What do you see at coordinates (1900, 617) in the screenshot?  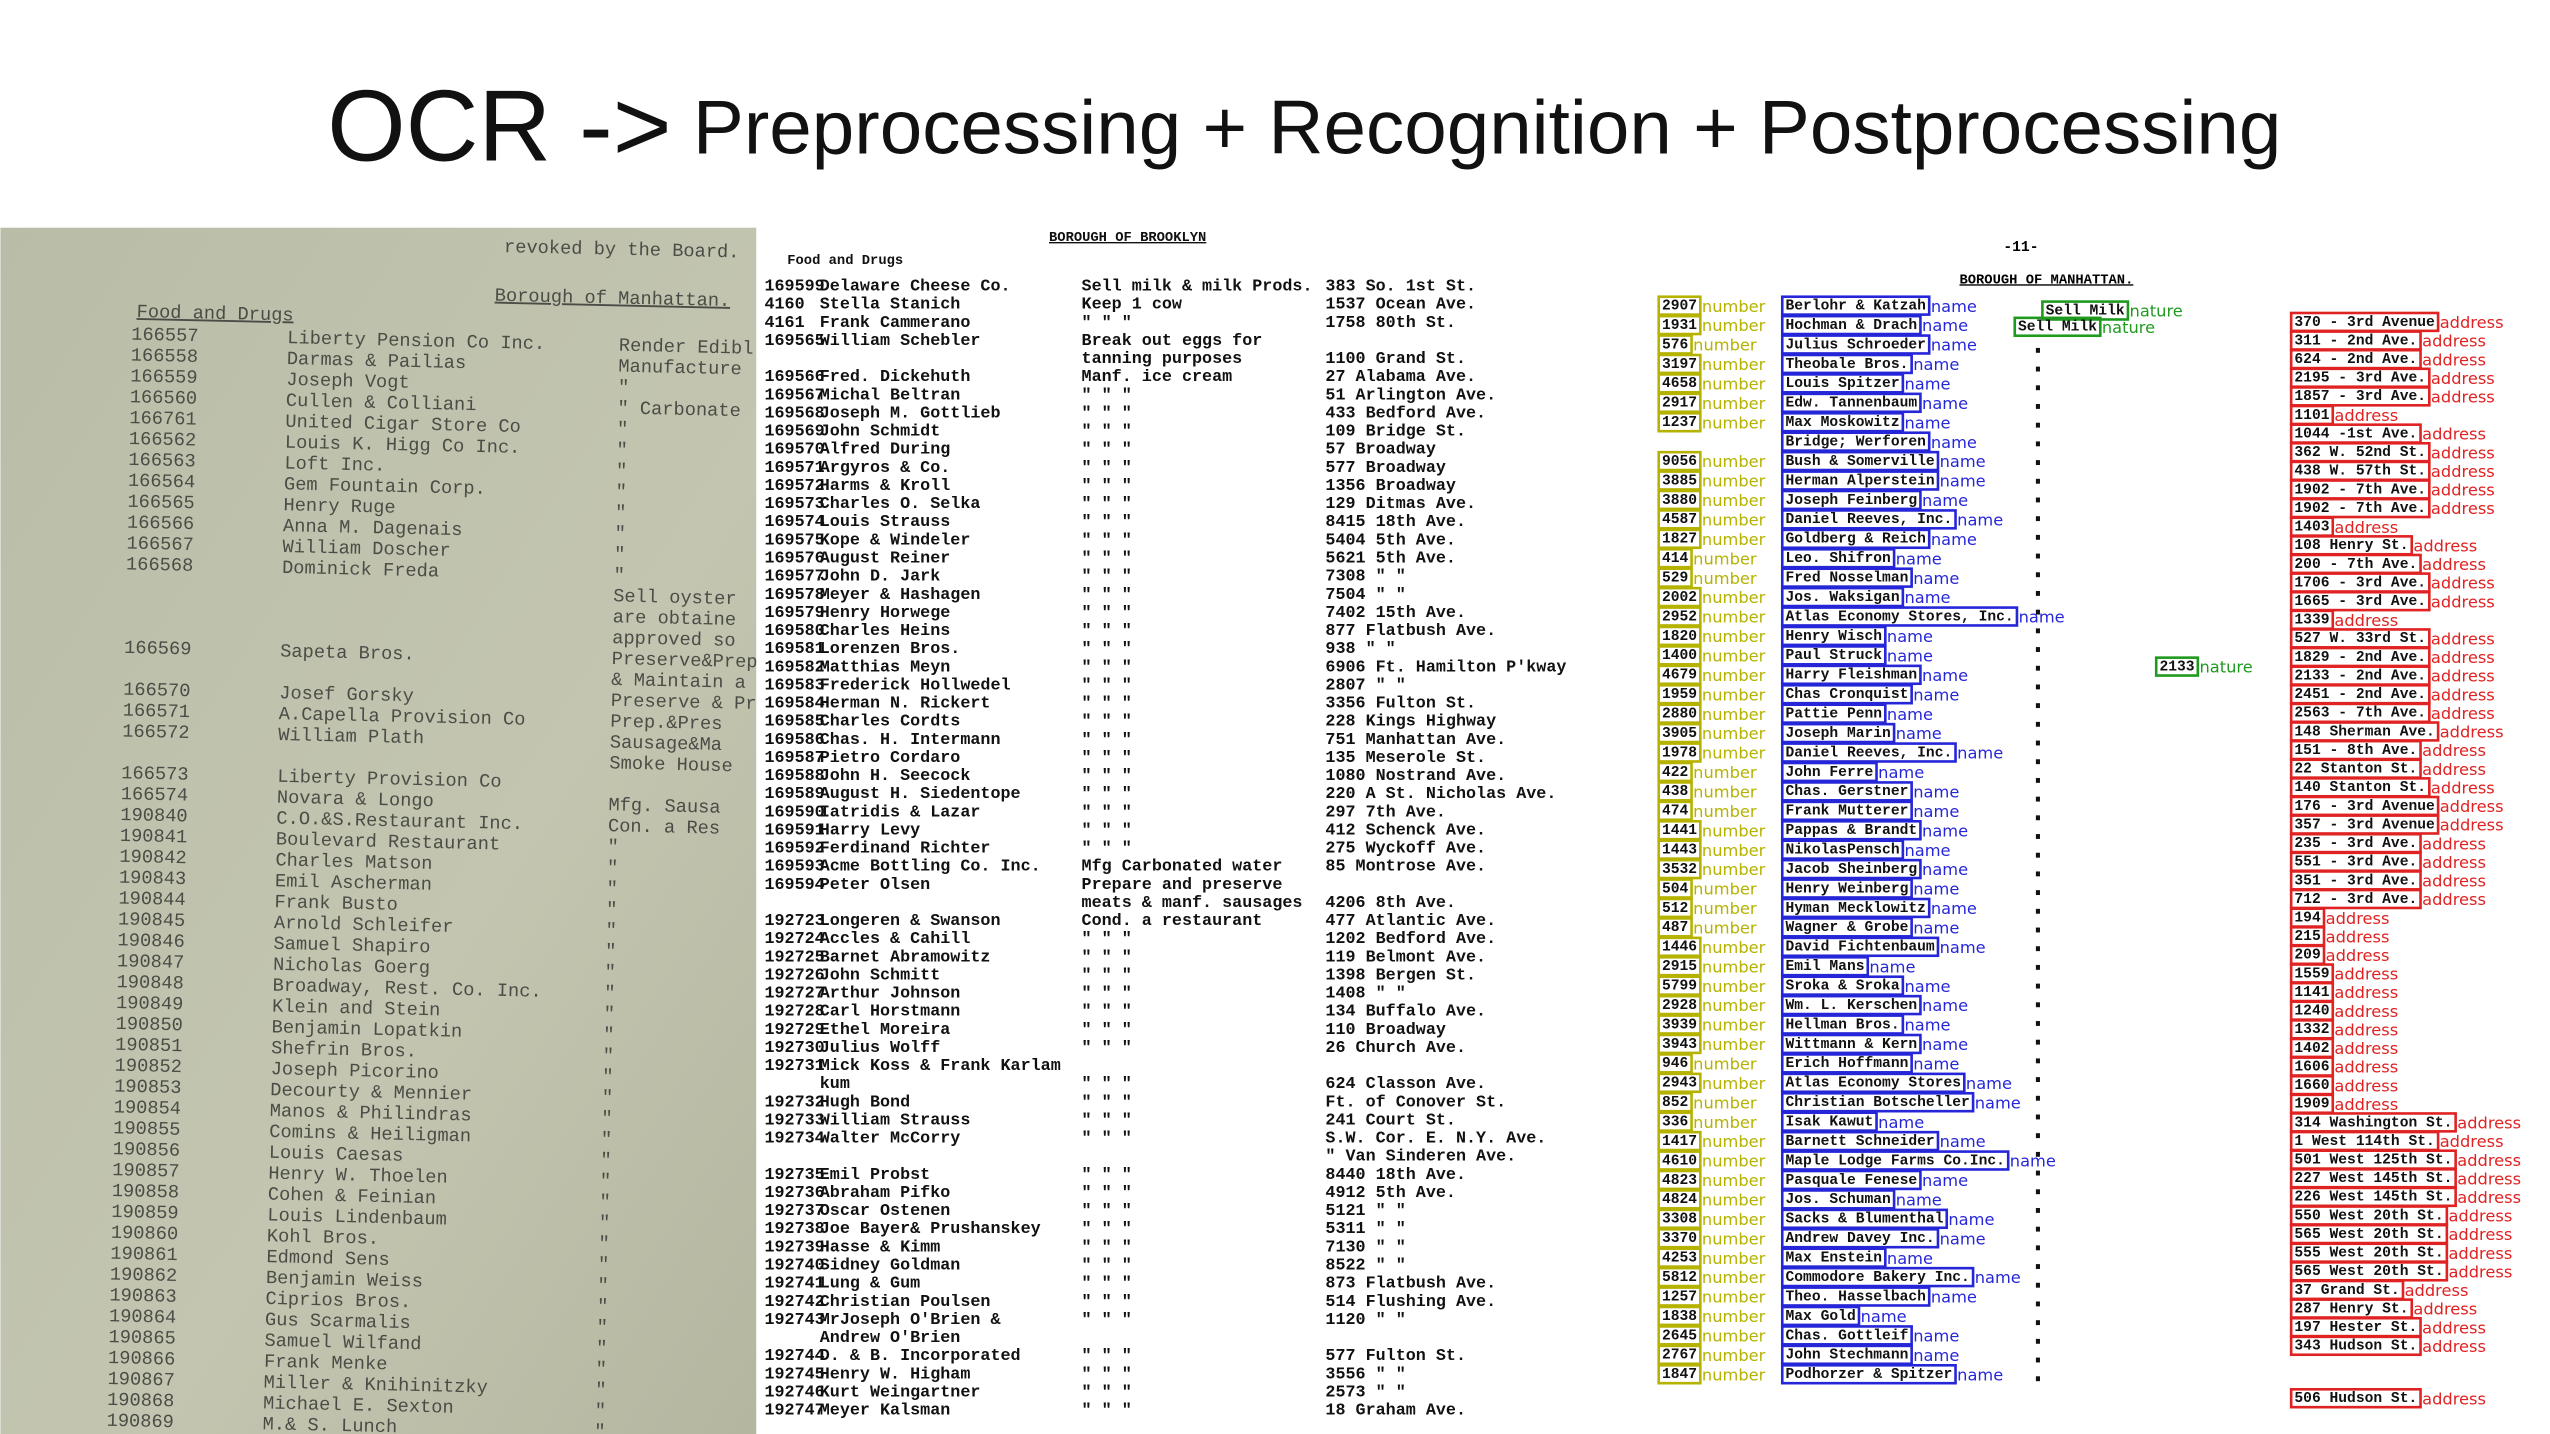 I see `name: Atlas Economy Stores, Inc.` at bounding box center [1900, 617].